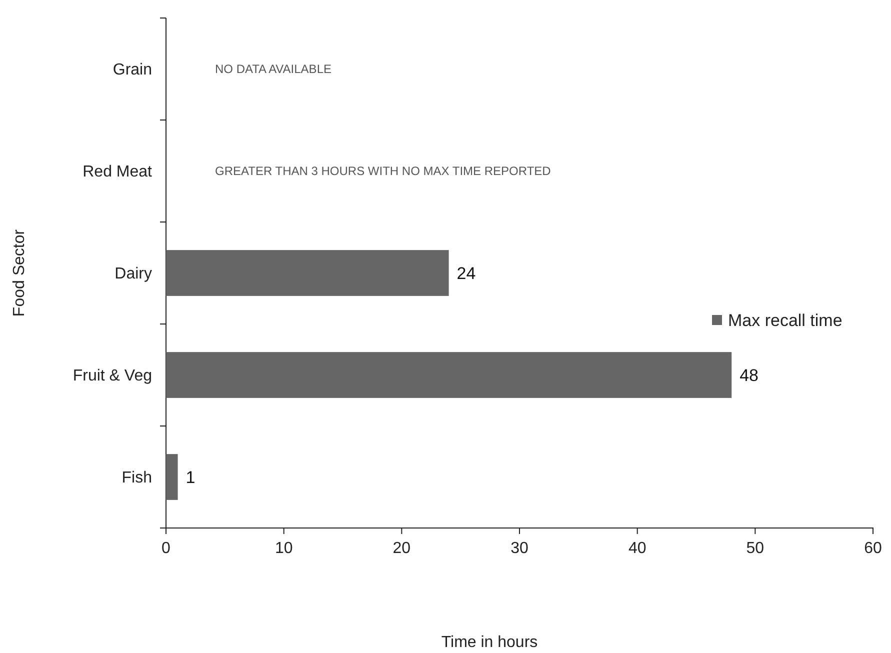 Image resolution: width=891 pixels, height=653 pixels. Describe the element at coordinates (273, 69) in the screenshot. I see `annotation: NO DATA AVAILABLE` at that location.